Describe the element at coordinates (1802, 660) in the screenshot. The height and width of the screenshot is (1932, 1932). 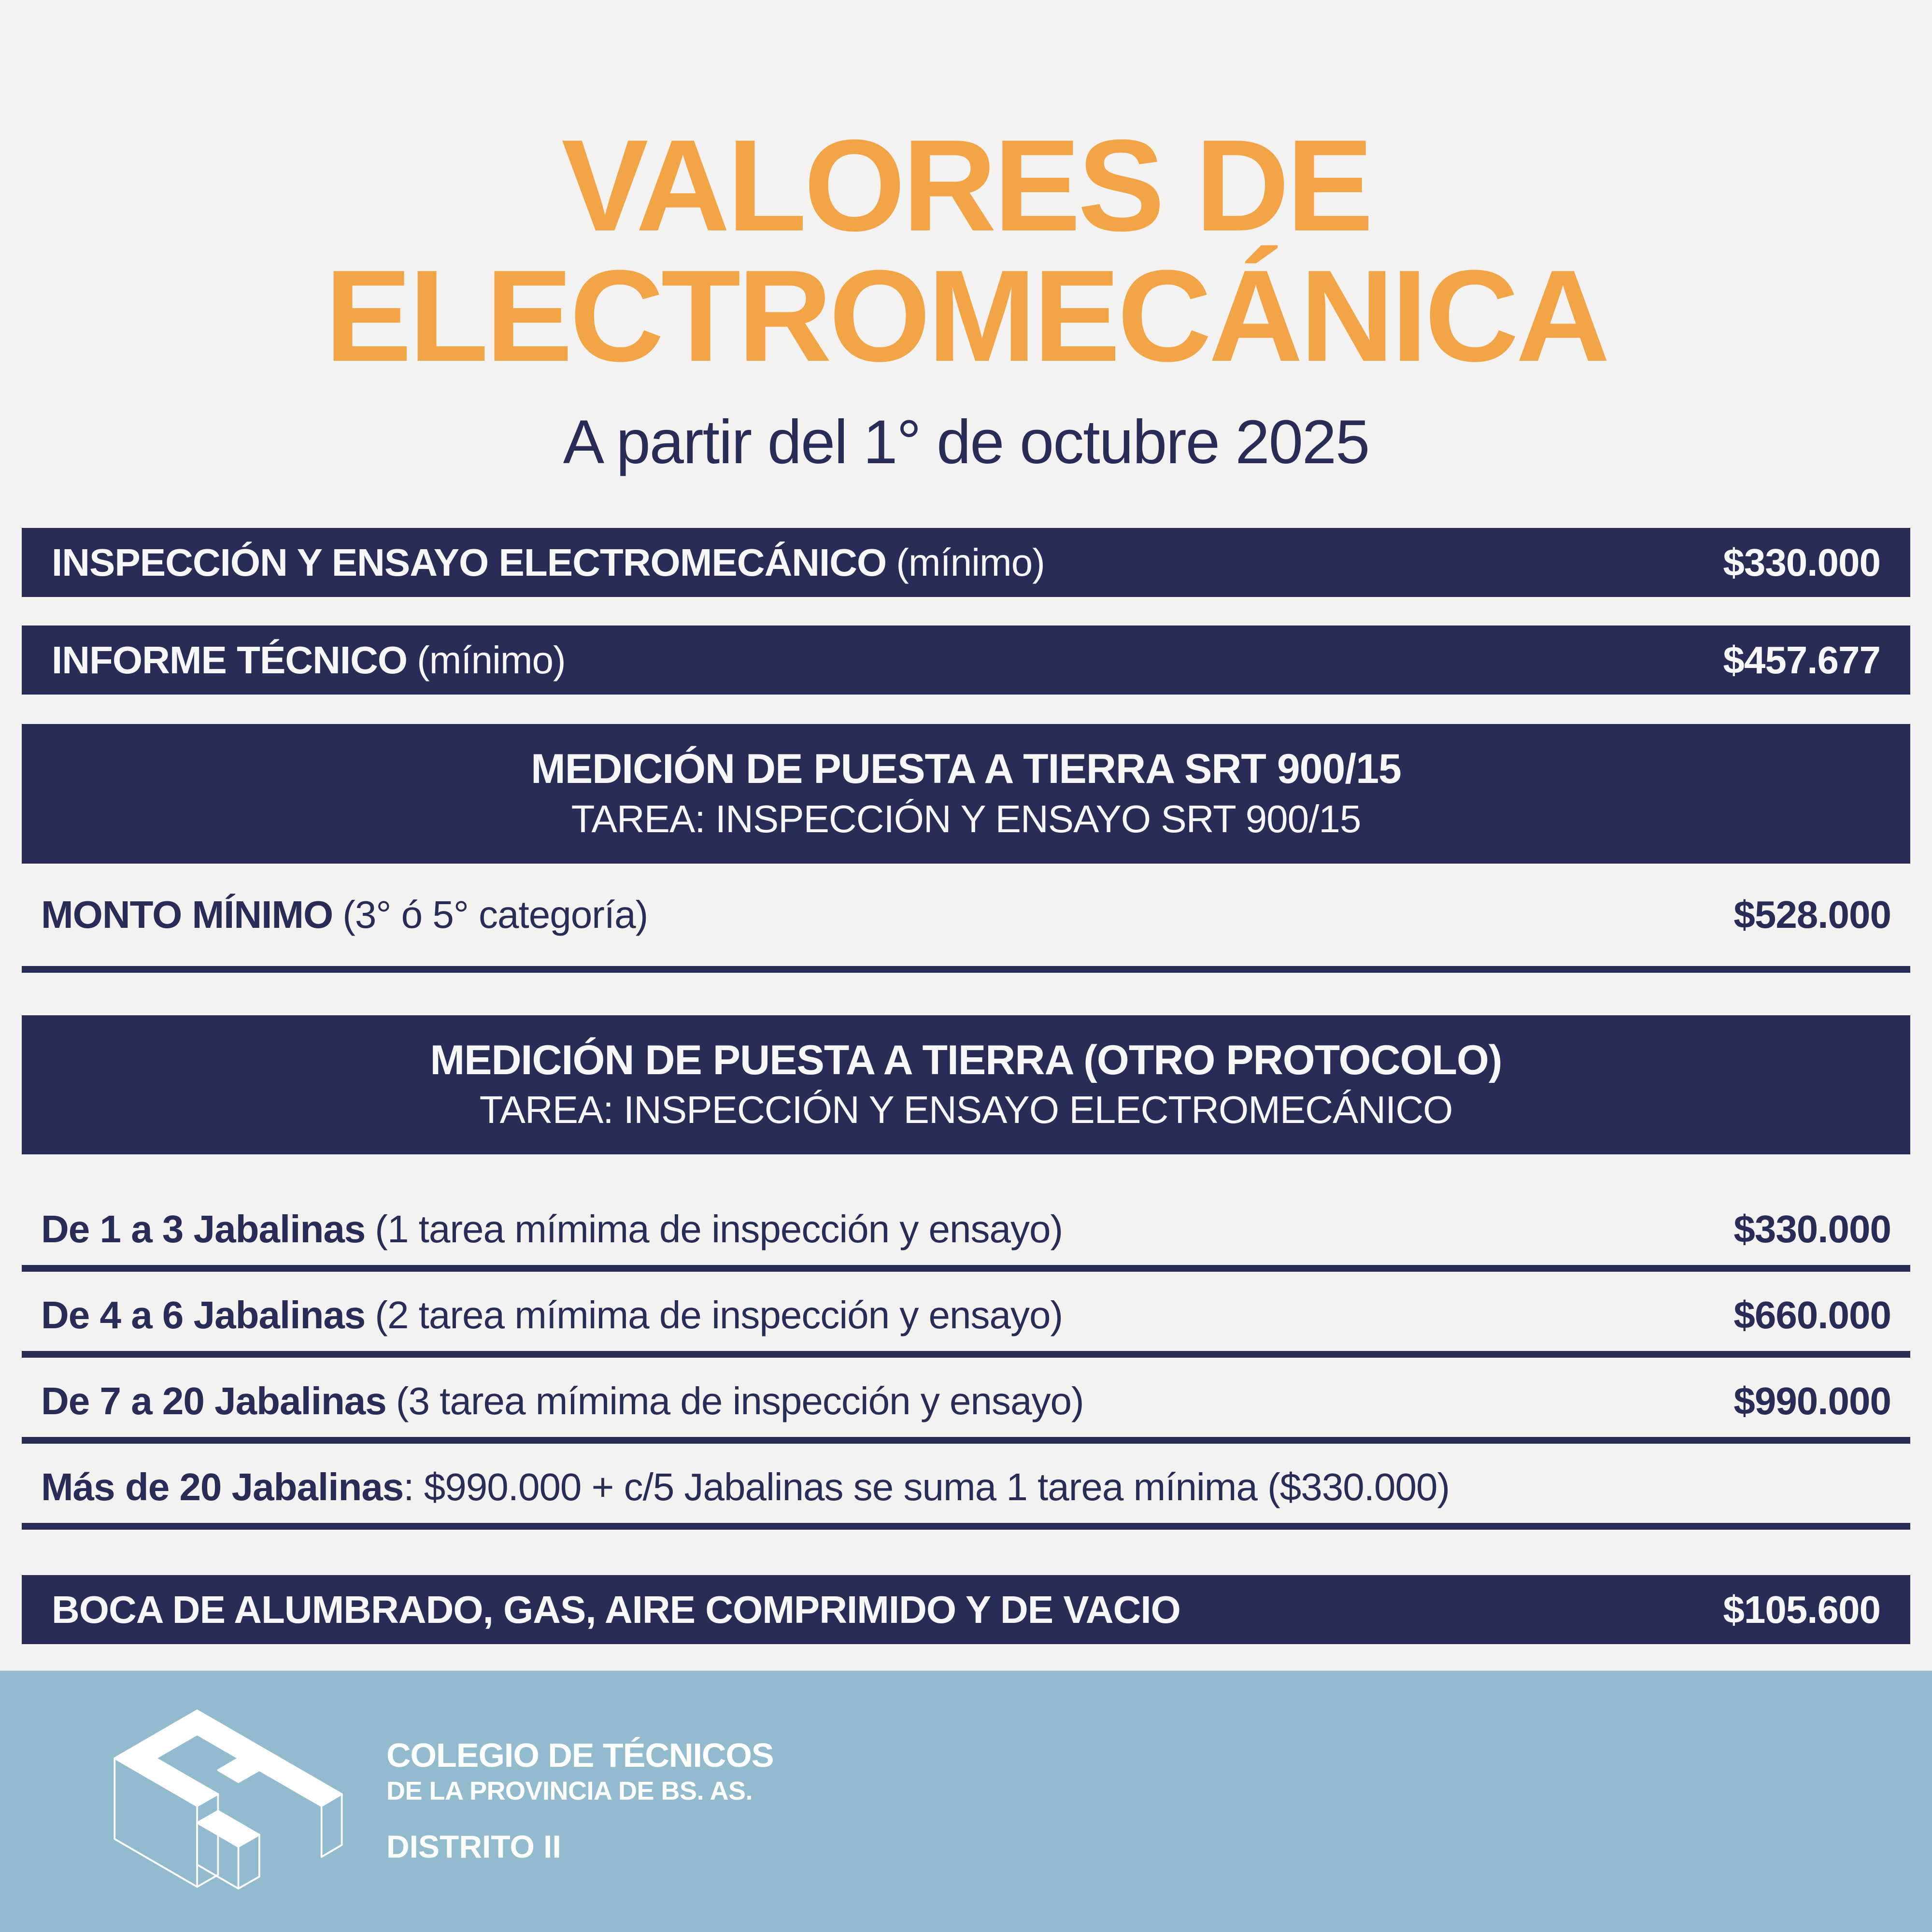
I see `row-price: $457.677` at that location.